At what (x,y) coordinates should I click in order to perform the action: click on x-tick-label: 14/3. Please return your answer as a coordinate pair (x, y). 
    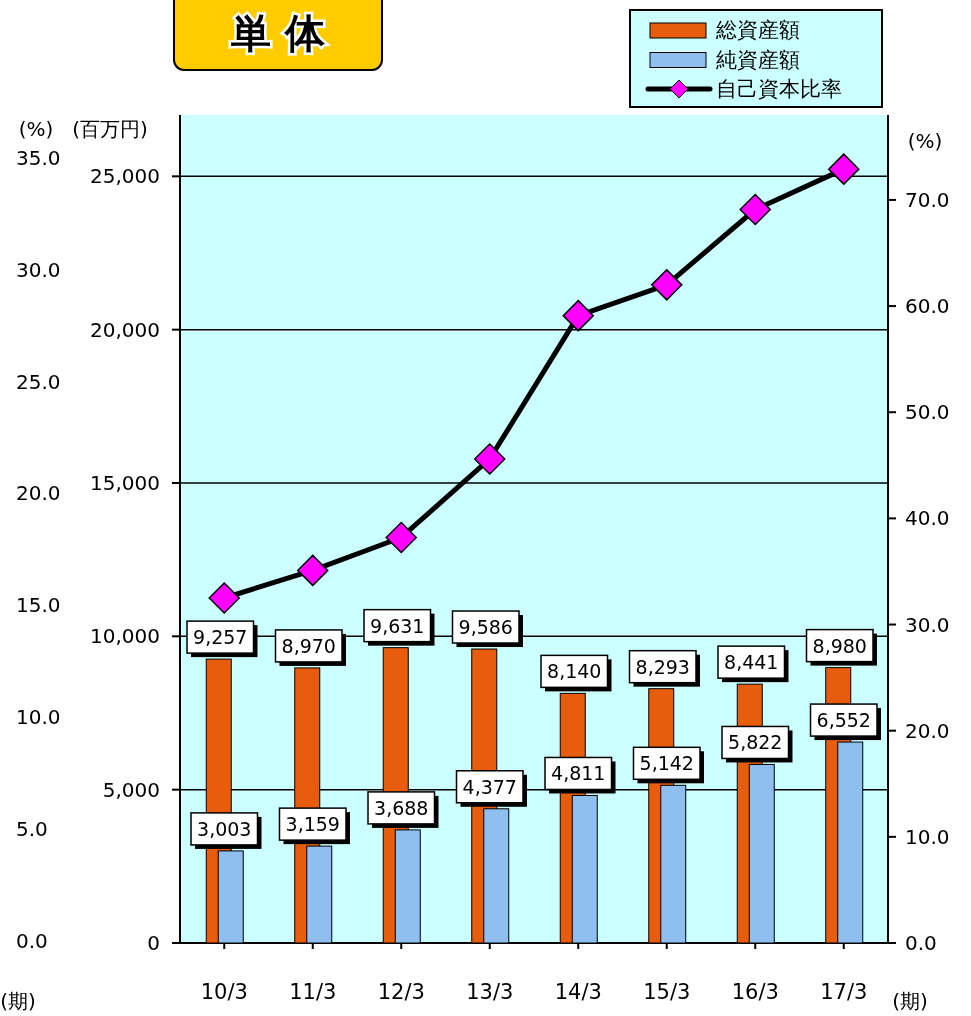
    Looking at the image, I should click on (578, 992).